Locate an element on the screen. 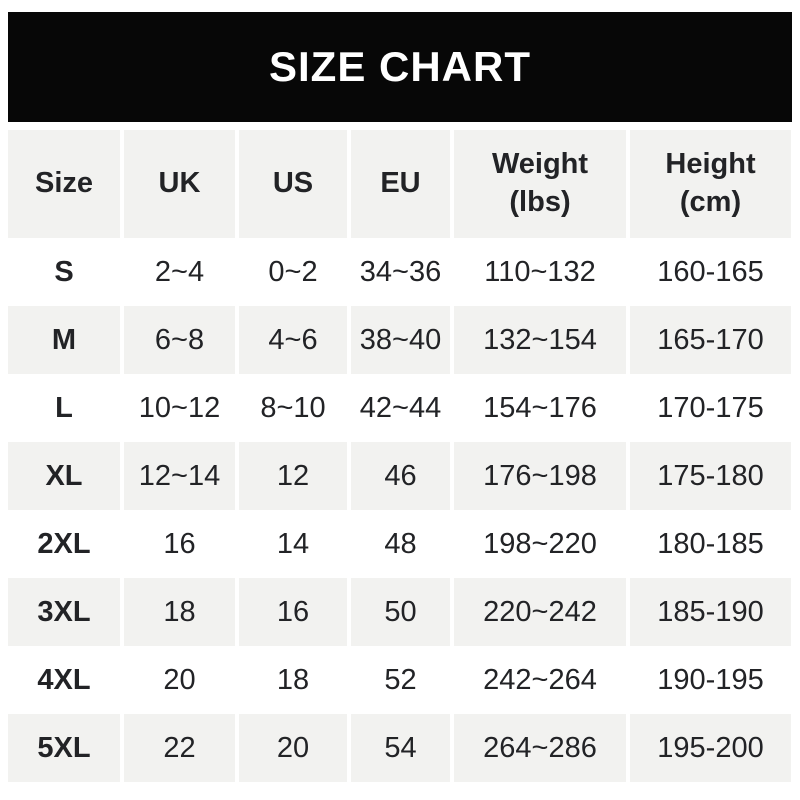 Image resolution: width=800 pixels, height=800 pixels. table-cell: 220~242 is located at coordinates (540, 612).